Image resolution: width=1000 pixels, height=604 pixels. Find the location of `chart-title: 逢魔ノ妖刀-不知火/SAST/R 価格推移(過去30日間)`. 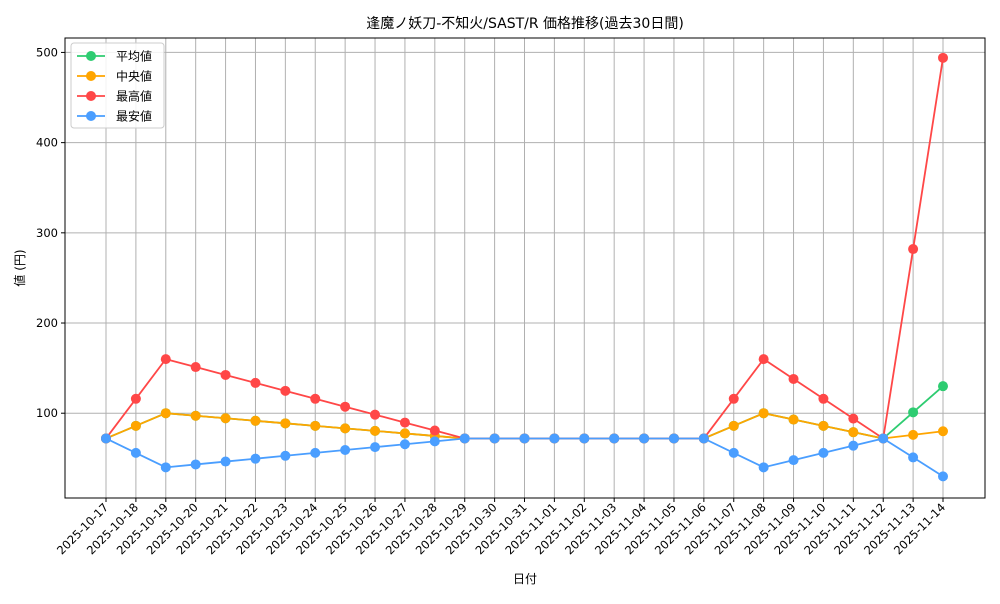

chart-title: 逢魔ノ妖刀-不知火/SAST/R 価格推移(過去30日間) is located at coordinates (525, 23).